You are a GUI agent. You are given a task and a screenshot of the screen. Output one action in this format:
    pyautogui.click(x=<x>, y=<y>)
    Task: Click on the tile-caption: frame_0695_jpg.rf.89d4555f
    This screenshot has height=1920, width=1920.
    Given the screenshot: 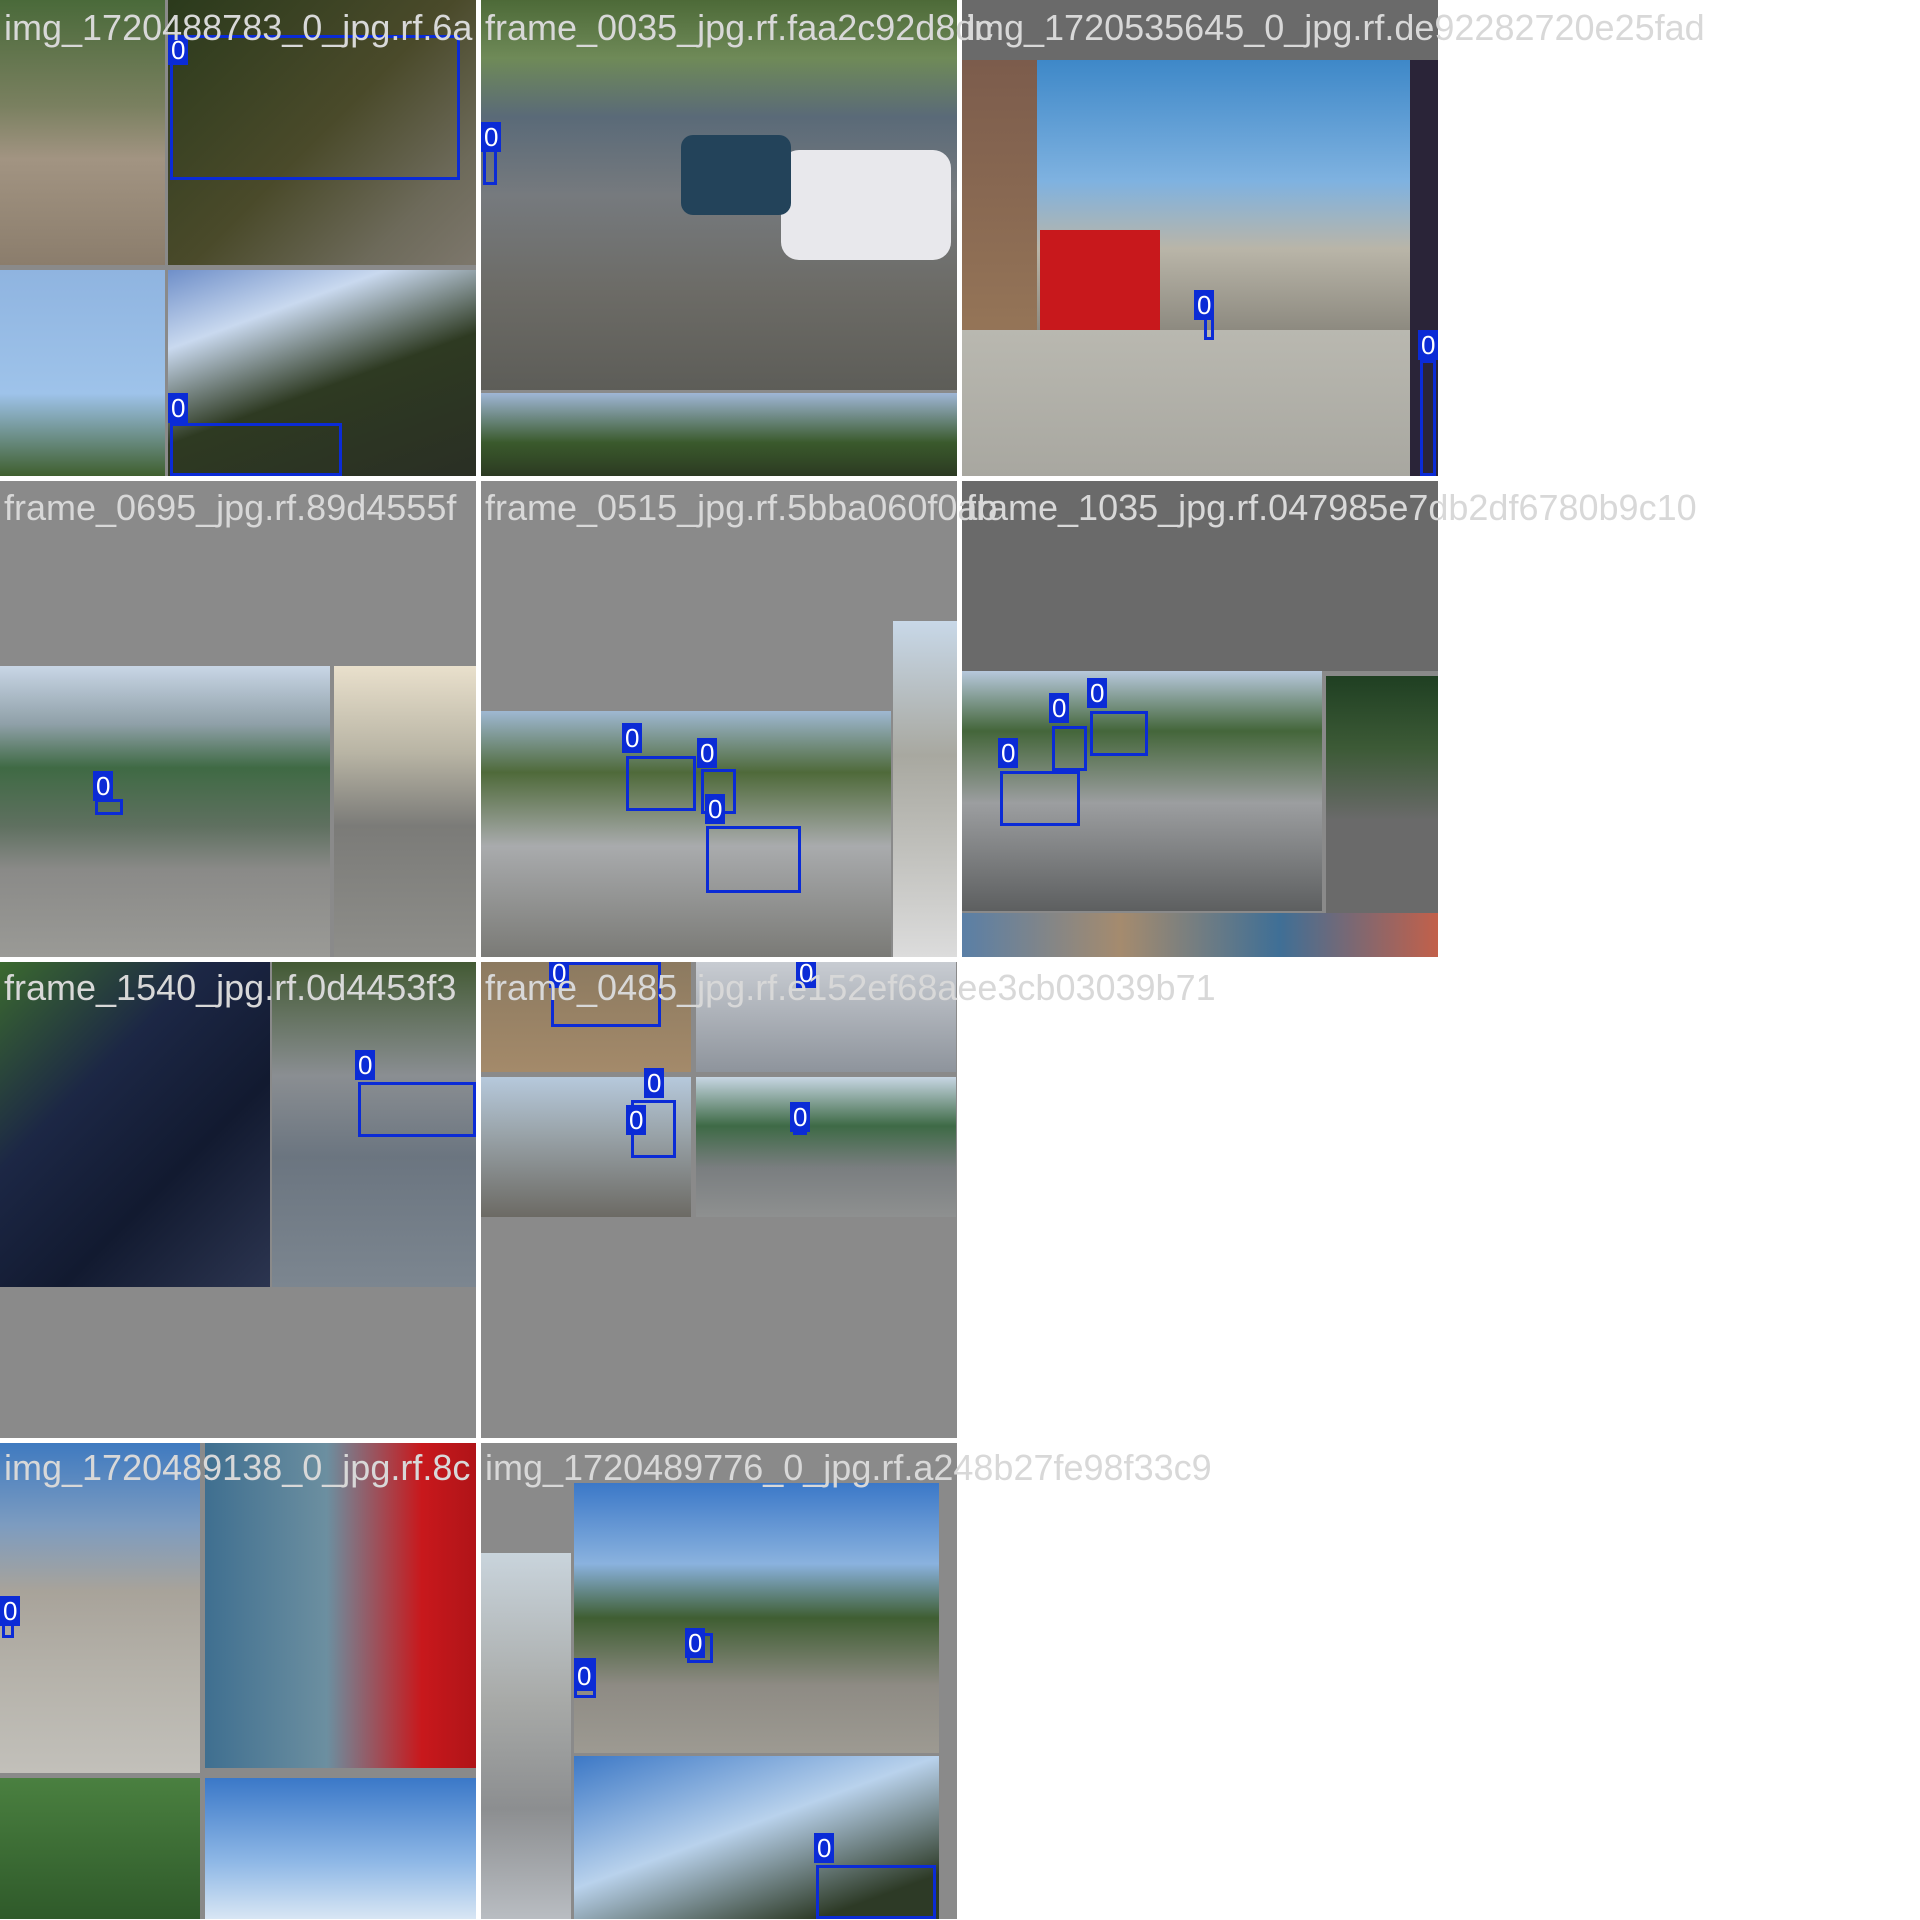 What is the action you would take?
    pyautogui.click(x=230, y=507)
    